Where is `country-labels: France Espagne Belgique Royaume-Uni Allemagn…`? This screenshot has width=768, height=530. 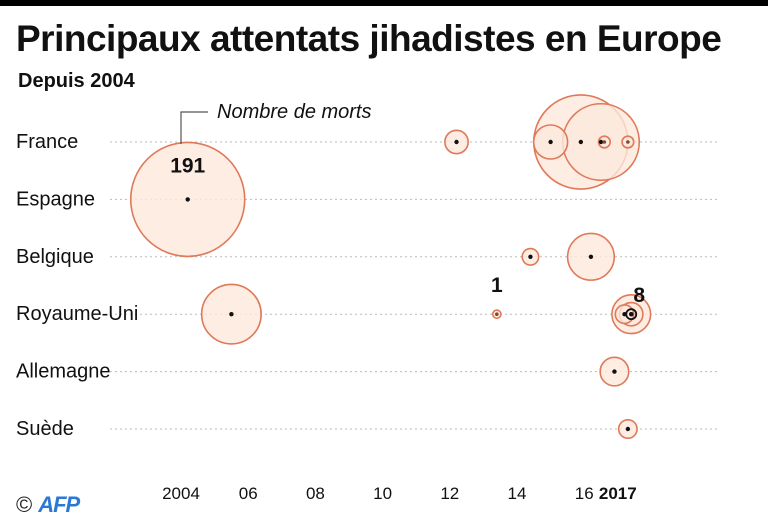
country-labels: France Espagne Belgique Royaume-Uni Allemagn… is located at coordinates (77, 285).